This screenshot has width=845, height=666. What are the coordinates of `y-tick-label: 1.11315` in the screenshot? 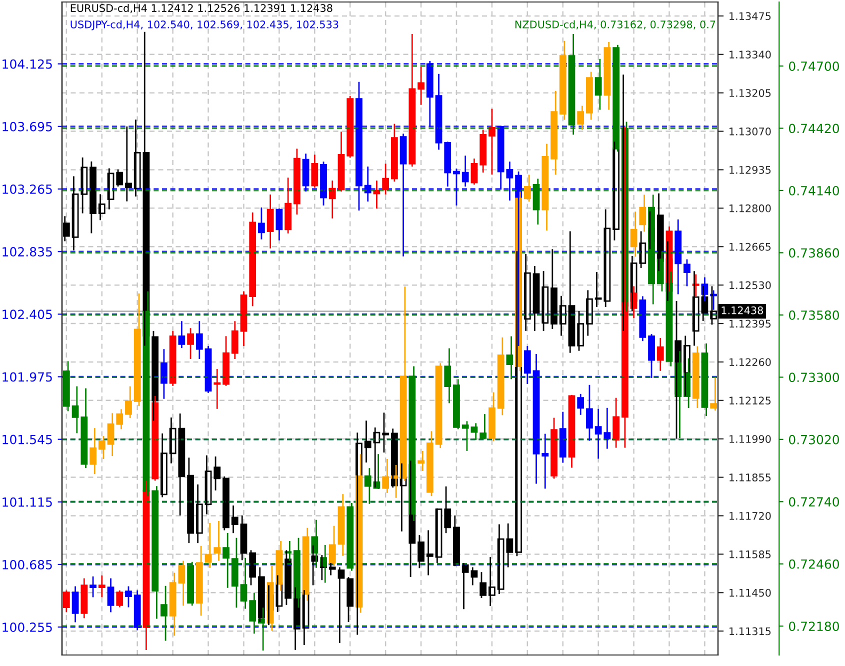 It's located at (750, 631).